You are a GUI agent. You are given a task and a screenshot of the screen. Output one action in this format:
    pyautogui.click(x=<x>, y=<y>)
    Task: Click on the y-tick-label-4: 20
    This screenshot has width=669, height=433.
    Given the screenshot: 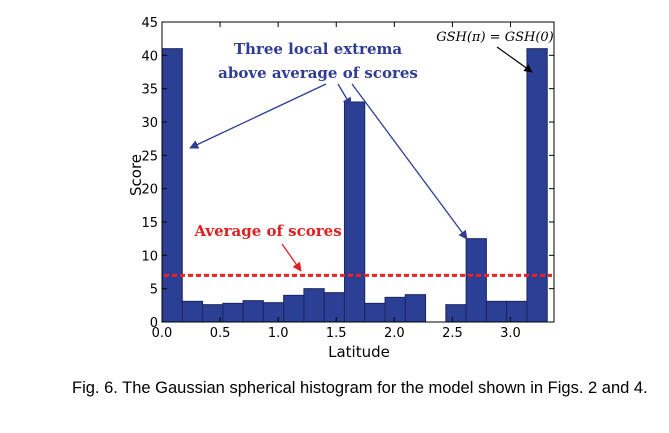 What is the action you would take?
    pyautogui.click(x=149, y=190)
    